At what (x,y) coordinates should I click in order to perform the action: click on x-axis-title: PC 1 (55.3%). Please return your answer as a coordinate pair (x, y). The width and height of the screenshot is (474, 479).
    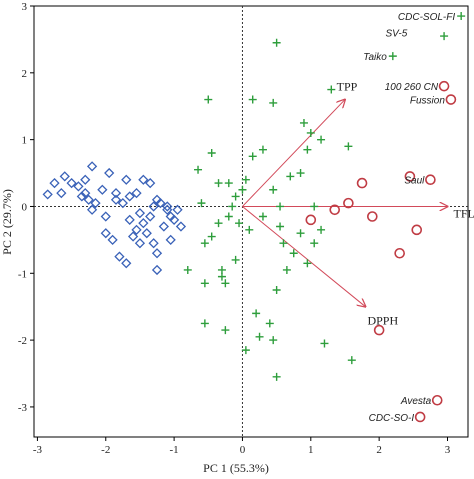
    Looking at the image, I should click on (236, 468).